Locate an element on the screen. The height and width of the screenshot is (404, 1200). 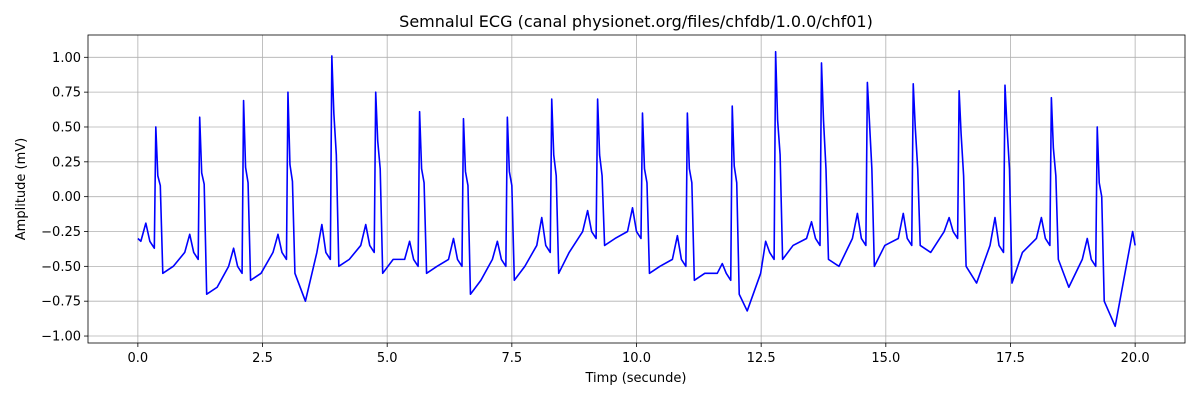
y-tick-label: −0.75 is located at coordinates (61, 302).